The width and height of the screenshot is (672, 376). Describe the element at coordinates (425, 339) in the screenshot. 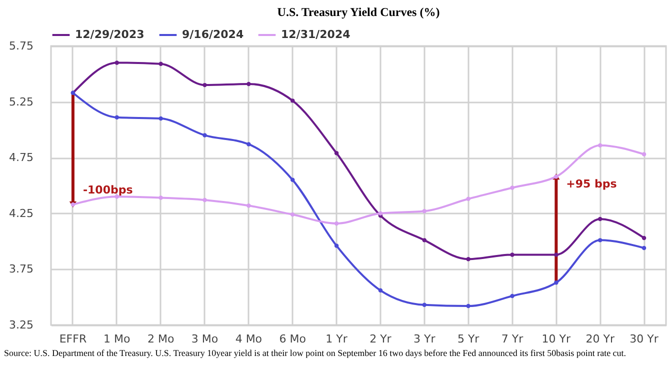

I see `x-tick-label: 3 Yr` at that location.